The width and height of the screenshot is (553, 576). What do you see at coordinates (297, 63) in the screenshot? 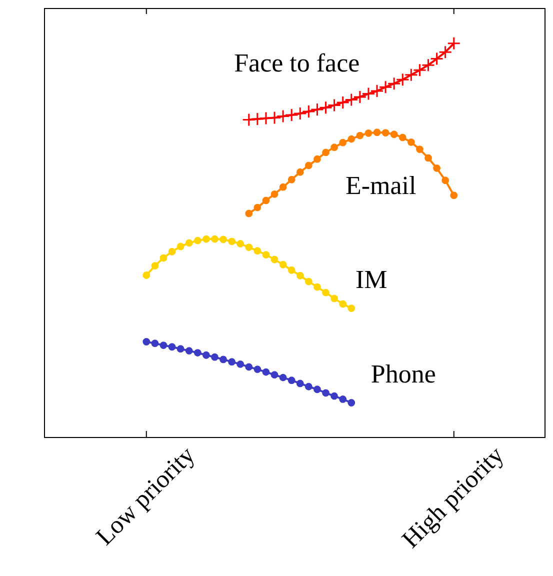
I see `series-label: Face to face` at bounding box center [297, 63].